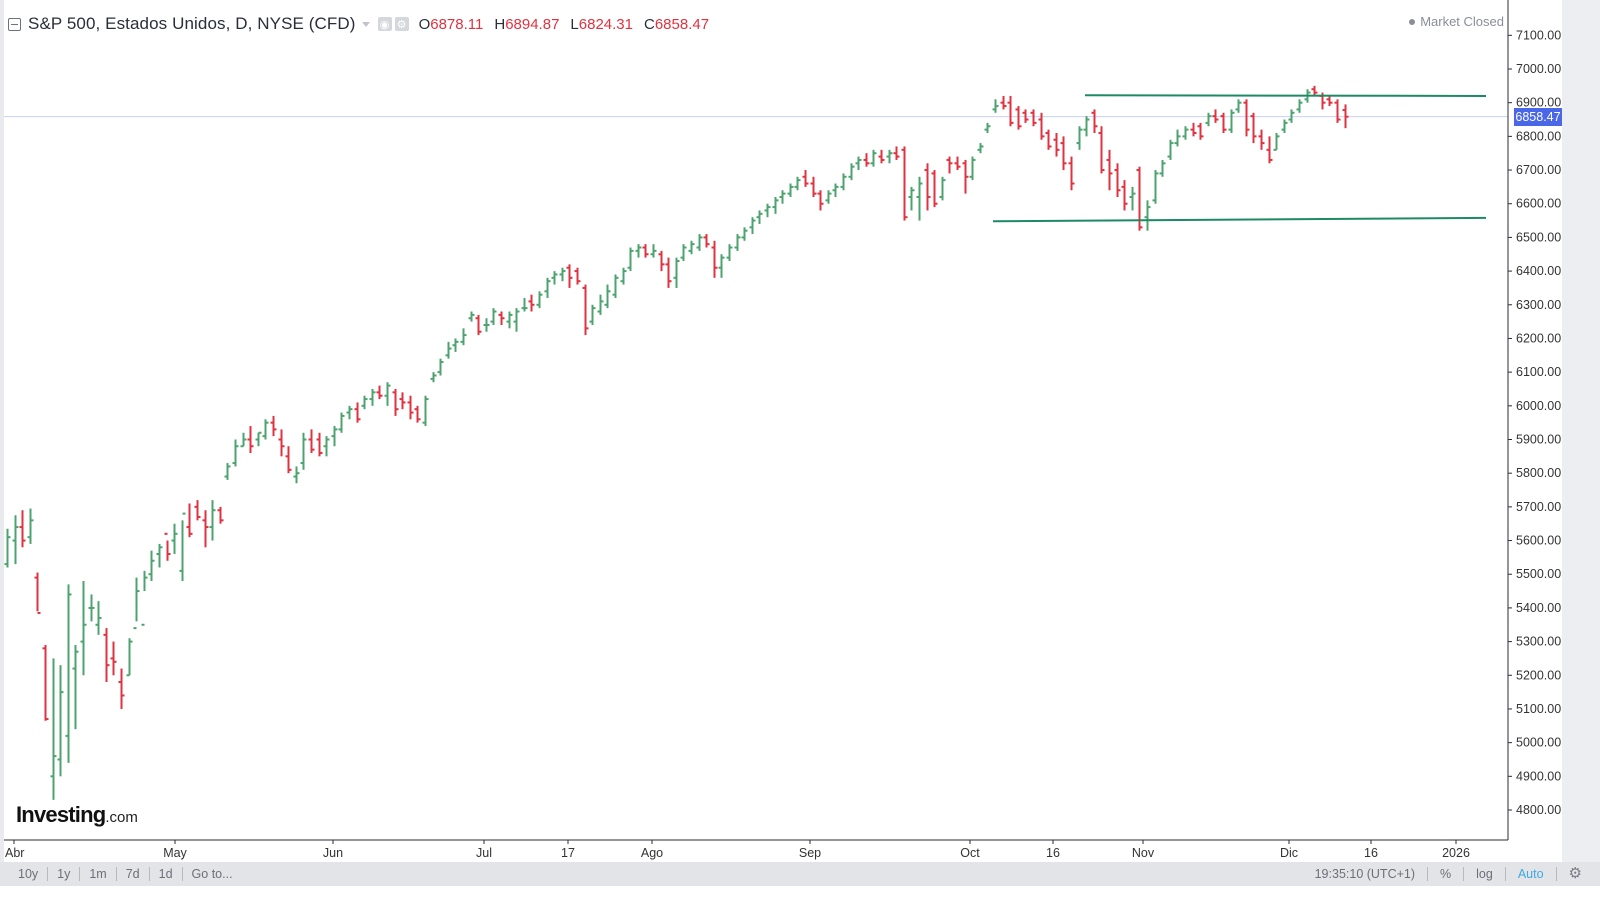  Describe the element at coordinates (1289, 853) in the screenshot. I see `x-tick-label: Dic` at that location.